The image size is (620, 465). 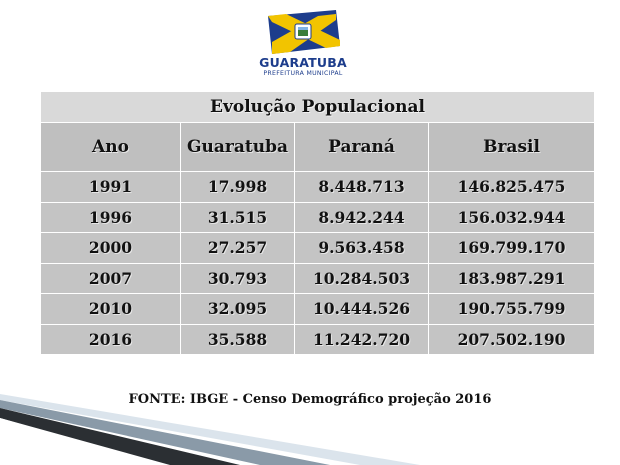 I want to click on cell-guaratuba: 27.257, so click(x=237, y=248).